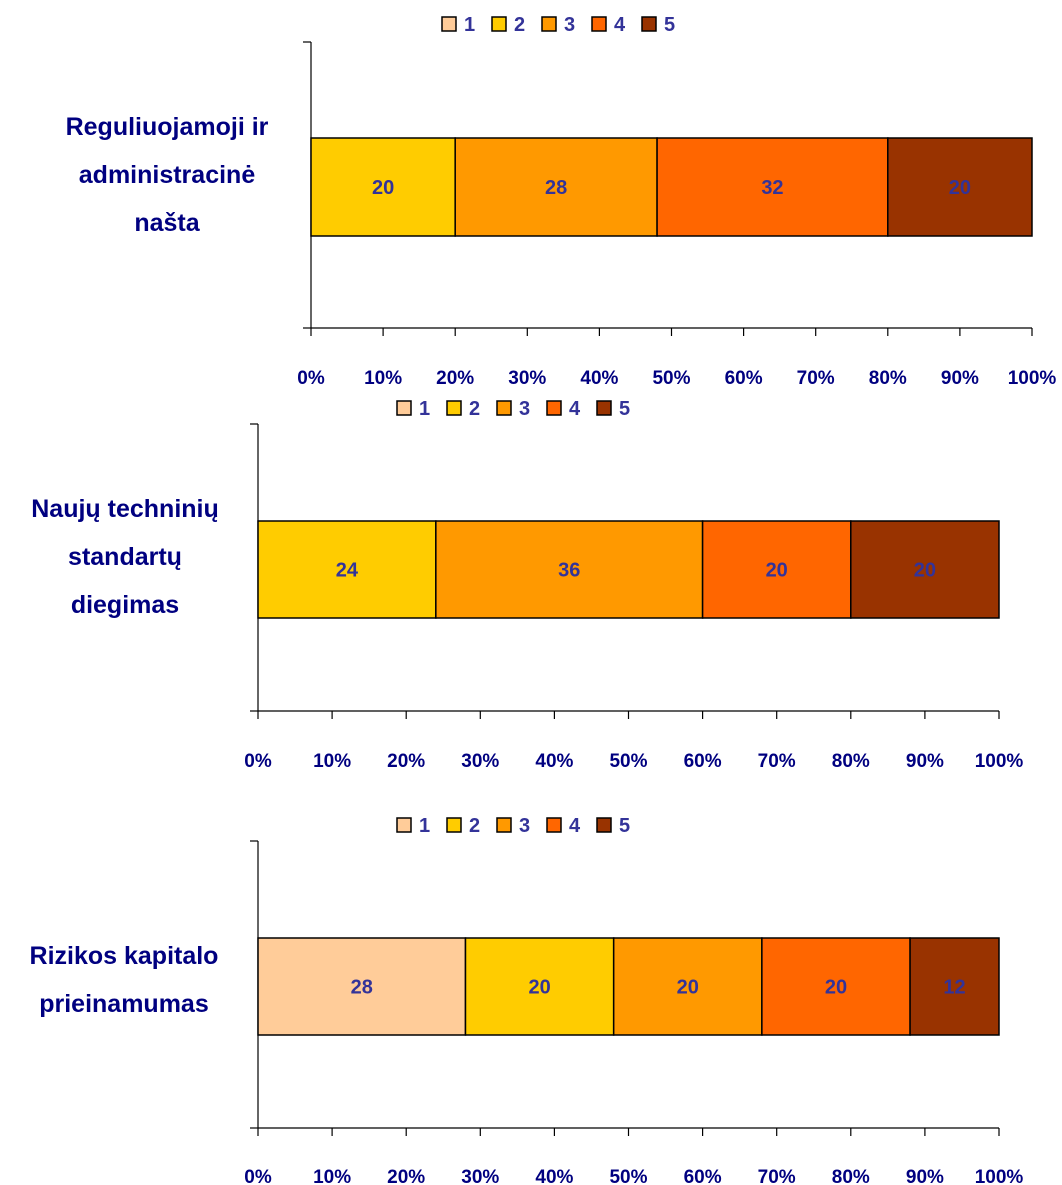  I want to click on data-label-2: 24, so click(347, 571).